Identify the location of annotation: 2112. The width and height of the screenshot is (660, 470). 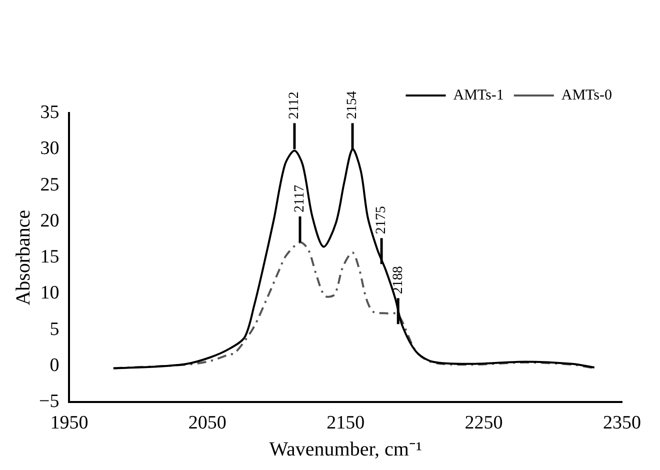
(294, 106).